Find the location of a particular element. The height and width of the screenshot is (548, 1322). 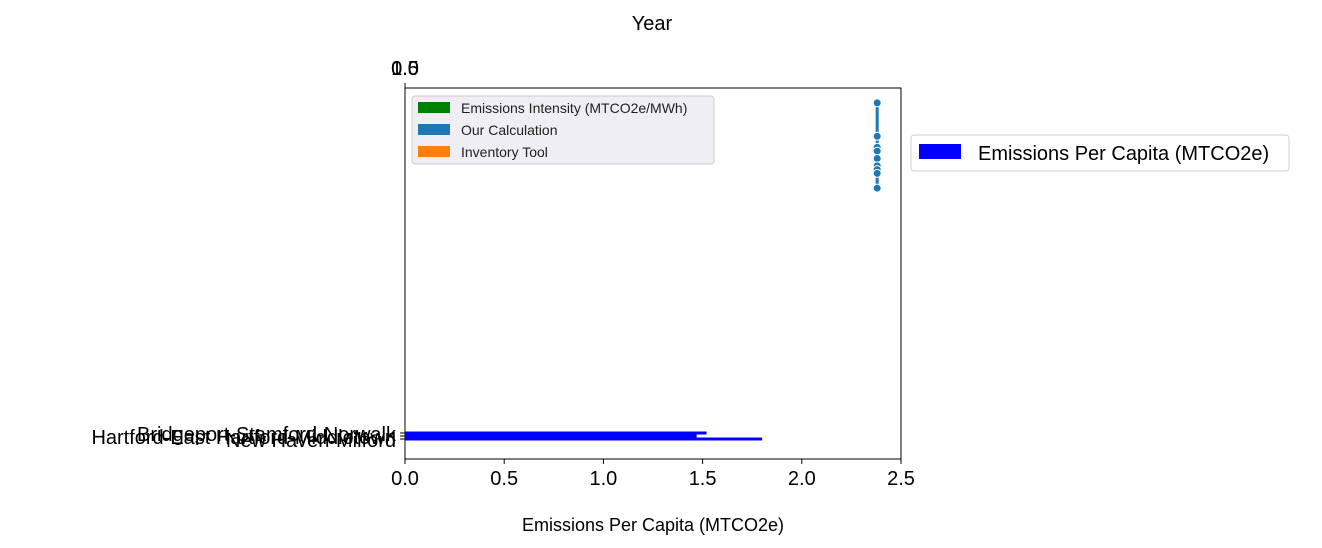

y-tick-label: New Haven-Milford is located at coordinates (311, 441).